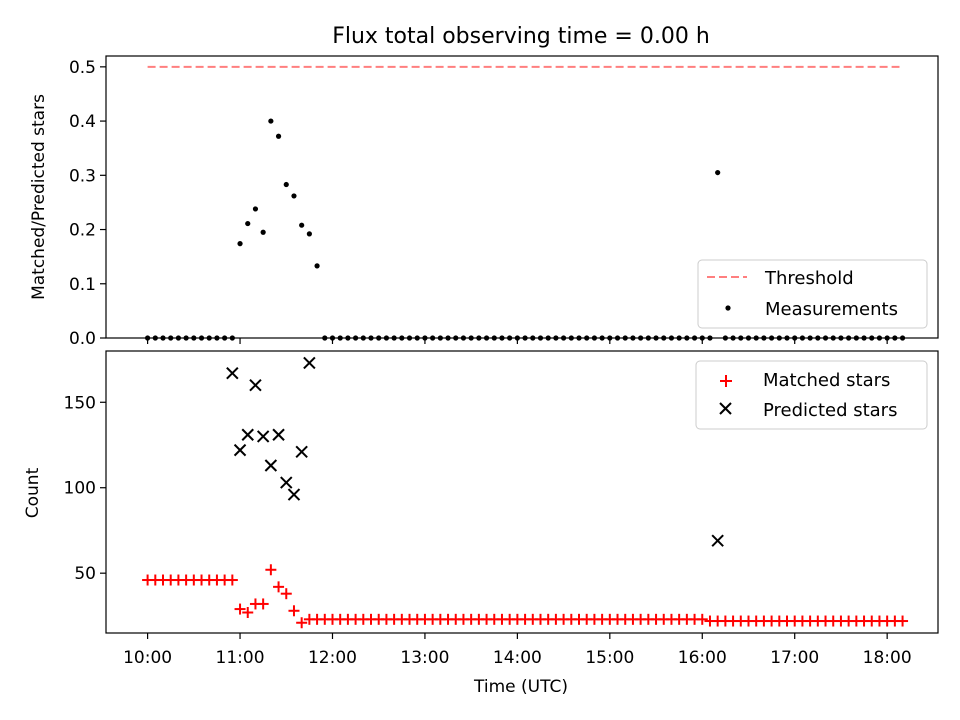 The image size is (960, 720). Describe the element at coordinates (240, 658) in the screenshot. I see `count-x-tick-label: 11:00` at that location.